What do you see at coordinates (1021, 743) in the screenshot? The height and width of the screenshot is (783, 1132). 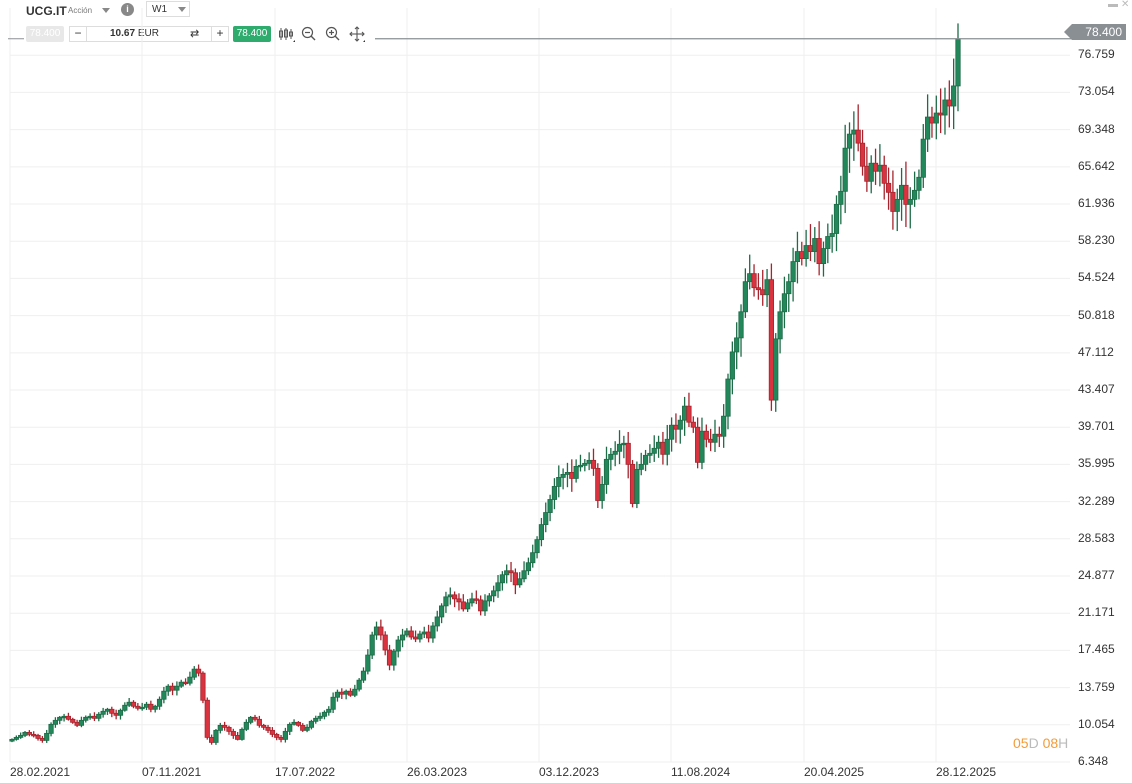 I see `countdown-days: 05` at bounding box center [1021, 743].